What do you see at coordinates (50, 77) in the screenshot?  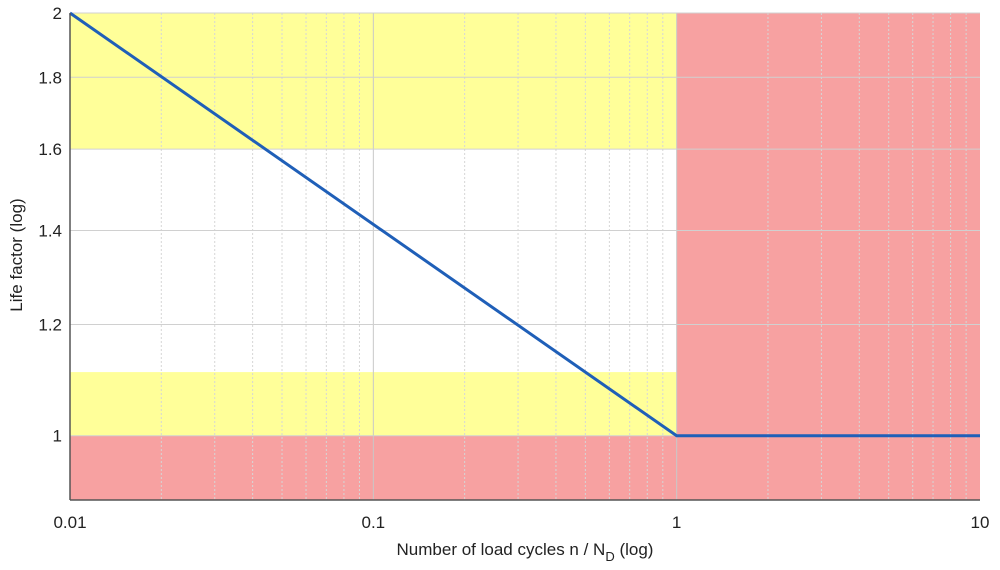 I see `y-tick-label: 1.8` at bounding box center [50, 77].